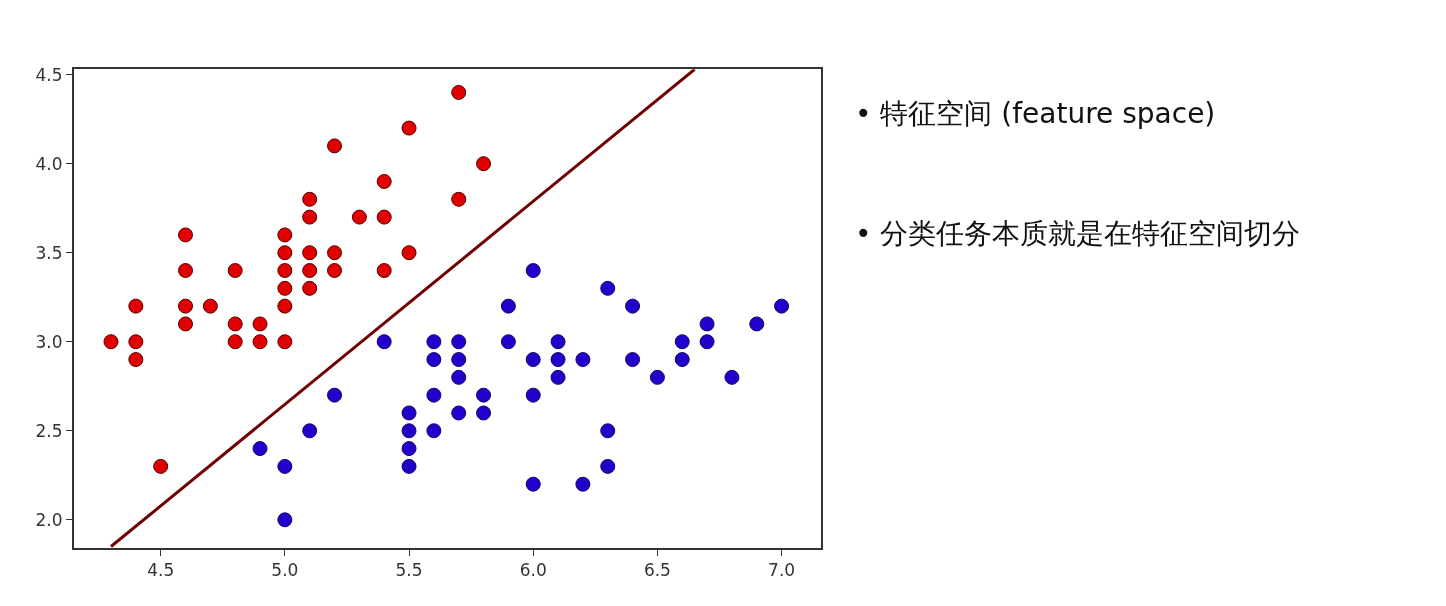  Describe the element at coordinates (49, 519) in the screenshot. I see `y-tick-label: 2.0` at that location.